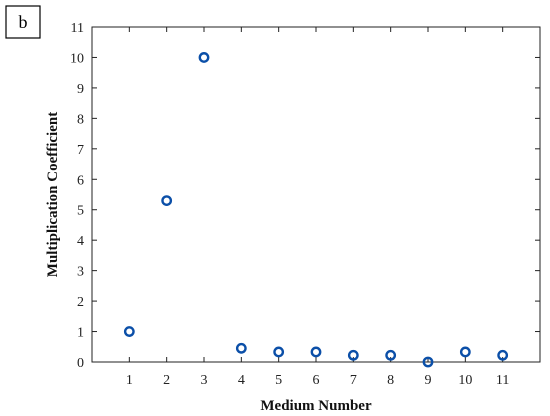 Image resolution: width=550 pixels, height=416 pixels. What do you see at coordinates (80, 211) in the screenshot?
I see `y-tick-label: 5` at bounding box center [80, 211].